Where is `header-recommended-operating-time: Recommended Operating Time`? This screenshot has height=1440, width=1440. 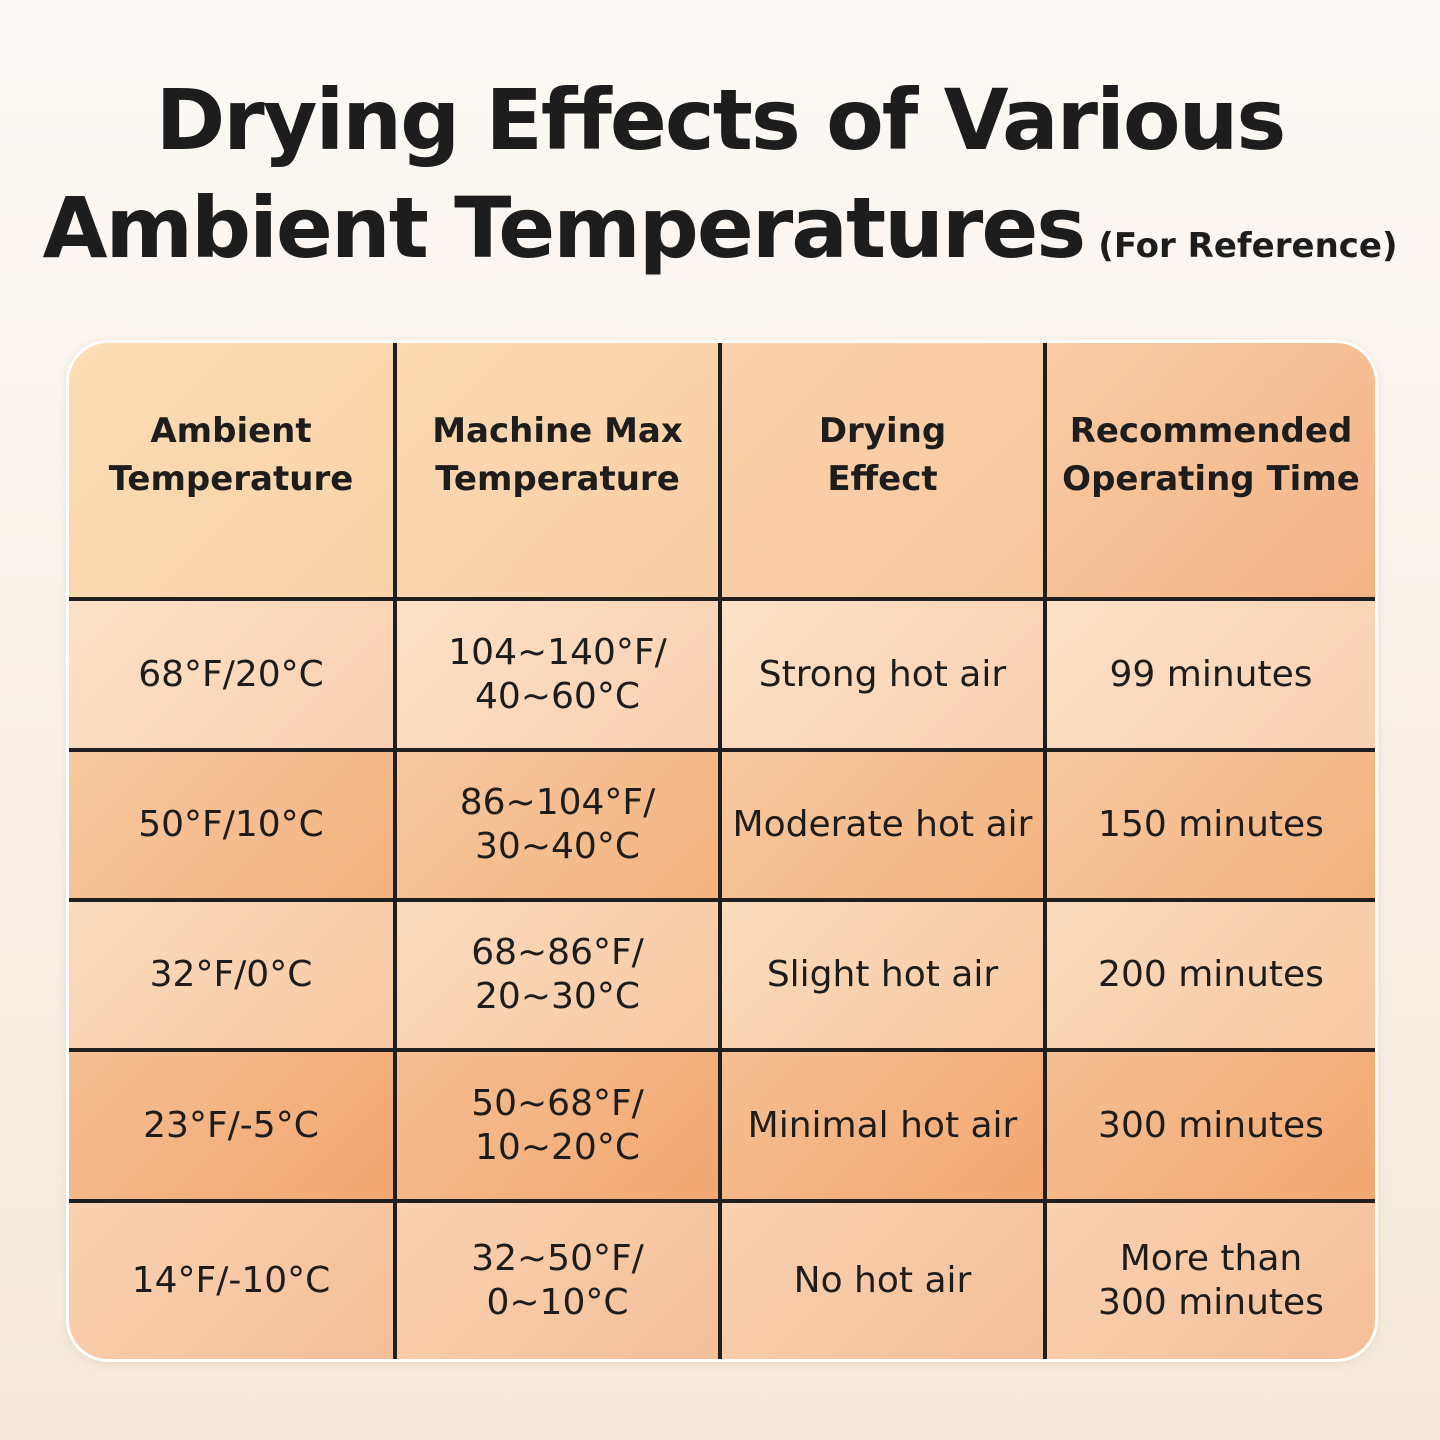
header-recommended-operating-time: Recommended Operating Time is located at coordinates (1211, 472).